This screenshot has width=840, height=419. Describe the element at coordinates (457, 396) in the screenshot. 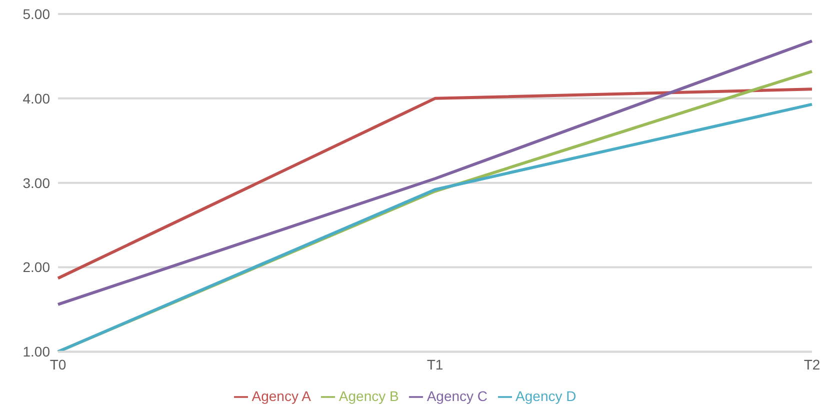

I see `legend-label: Agency C` at that location.